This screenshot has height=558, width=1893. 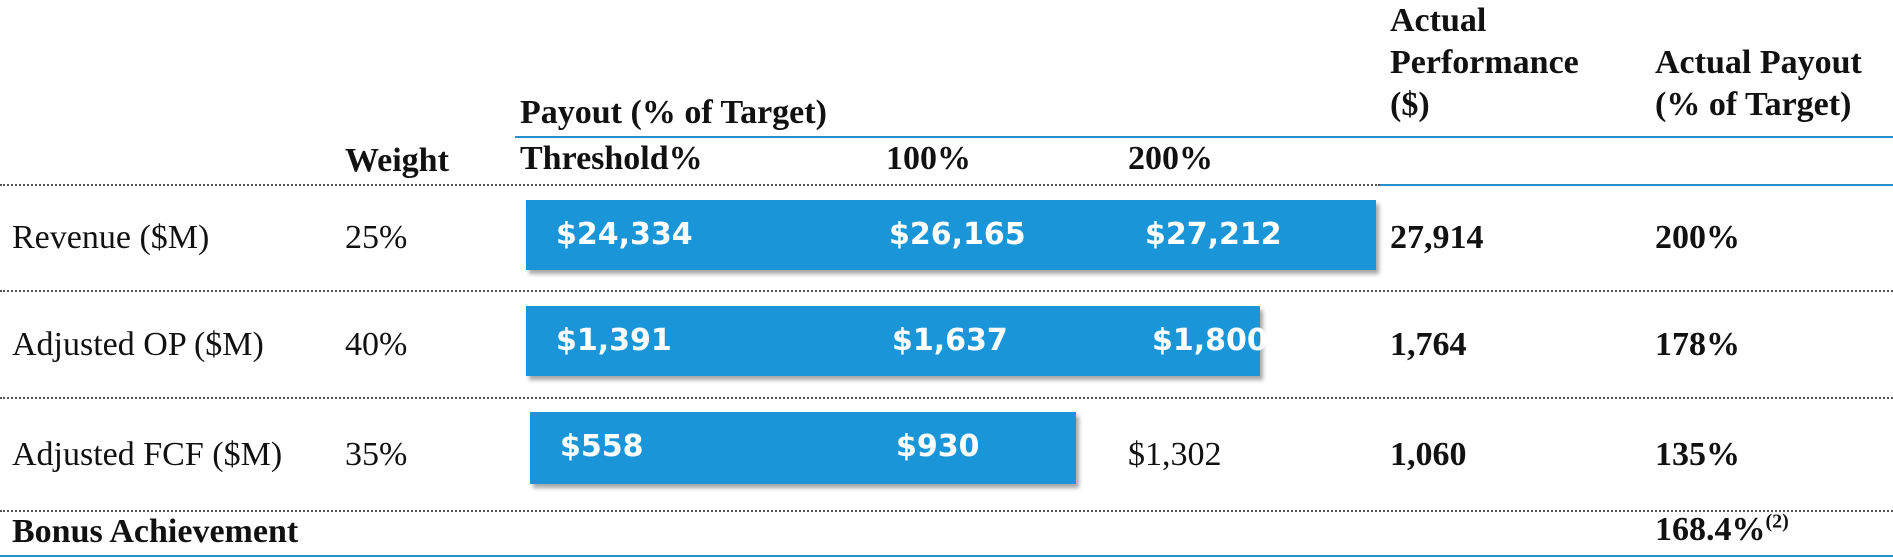 I want to click on summary-label: Bonus Achievement, so click(x=155, y=531).